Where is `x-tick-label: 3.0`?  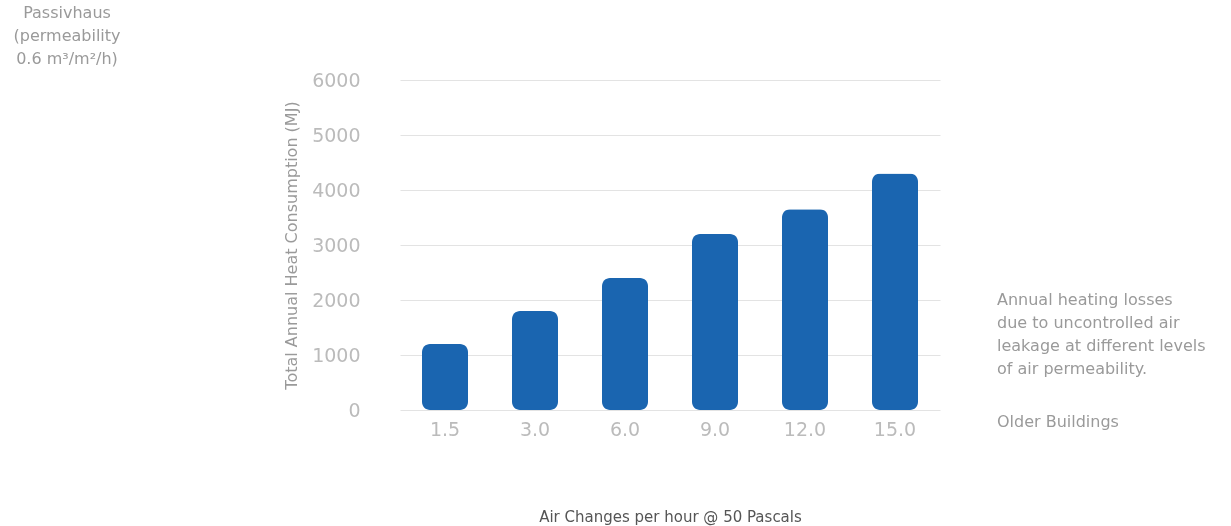 x-tick-label: 3.0 is located at coordinates (535, 428).